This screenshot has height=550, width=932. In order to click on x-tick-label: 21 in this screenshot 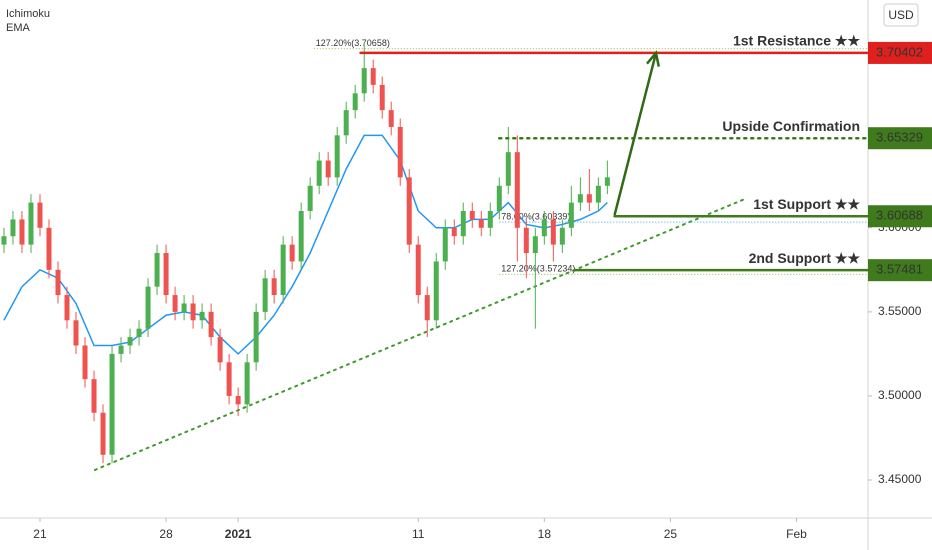, I will do `click(40, 534)`.